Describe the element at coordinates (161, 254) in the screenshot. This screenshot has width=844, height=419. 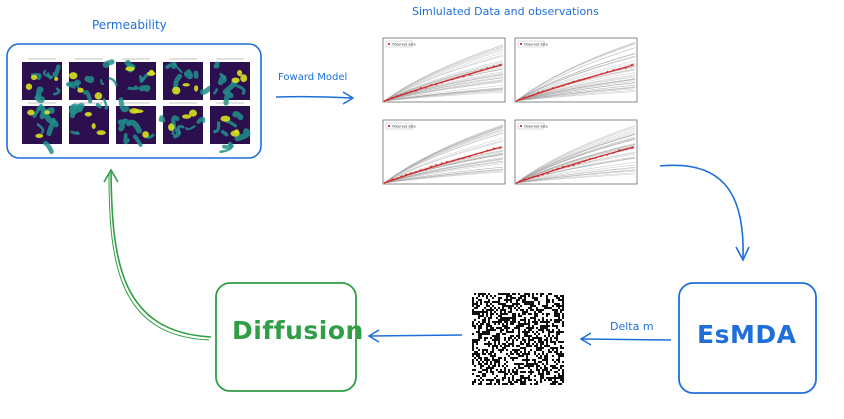
I see `diffusion-to-permeability-arrow` at that location.